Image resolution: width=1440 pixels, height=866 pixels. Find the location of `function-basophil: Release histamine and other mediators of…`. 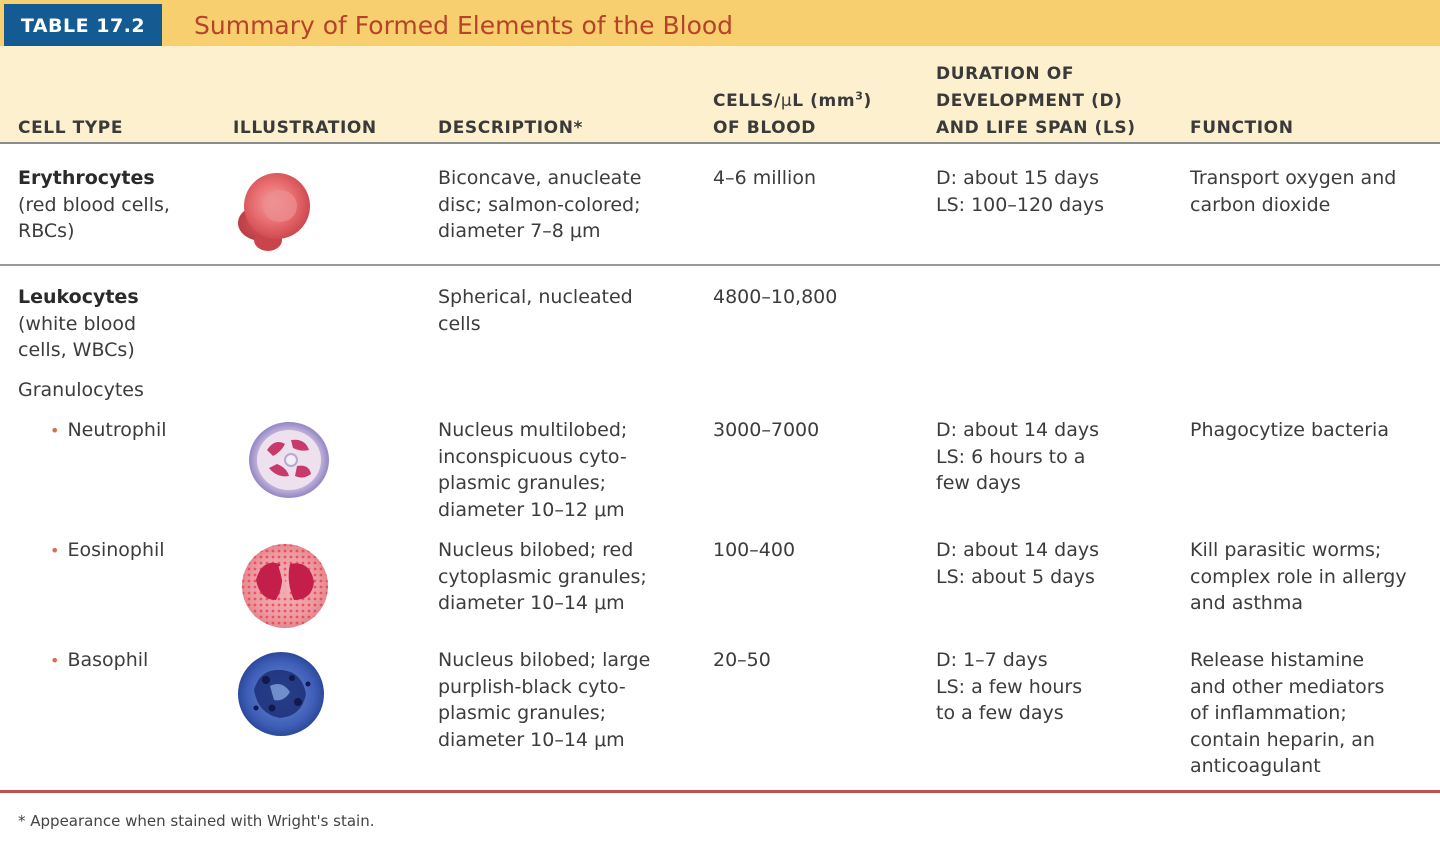

function-basophil: Release histamine and other mediators of… is located at coordinates (1287, 713).